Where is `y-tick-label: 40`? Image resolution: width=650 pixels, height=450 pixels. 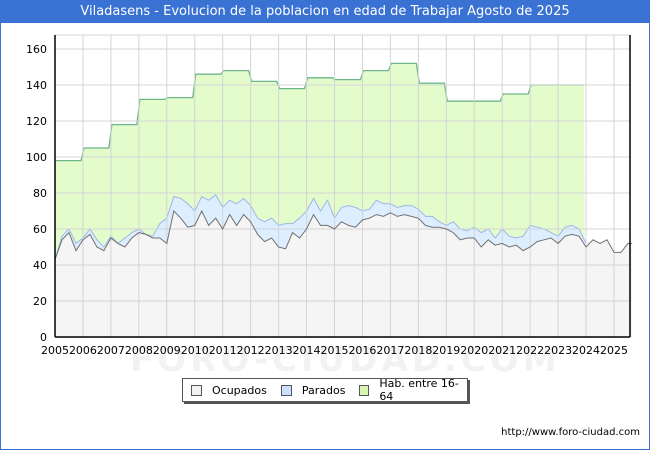
y-tick-label: 40 is located at coordinates (40, 265).